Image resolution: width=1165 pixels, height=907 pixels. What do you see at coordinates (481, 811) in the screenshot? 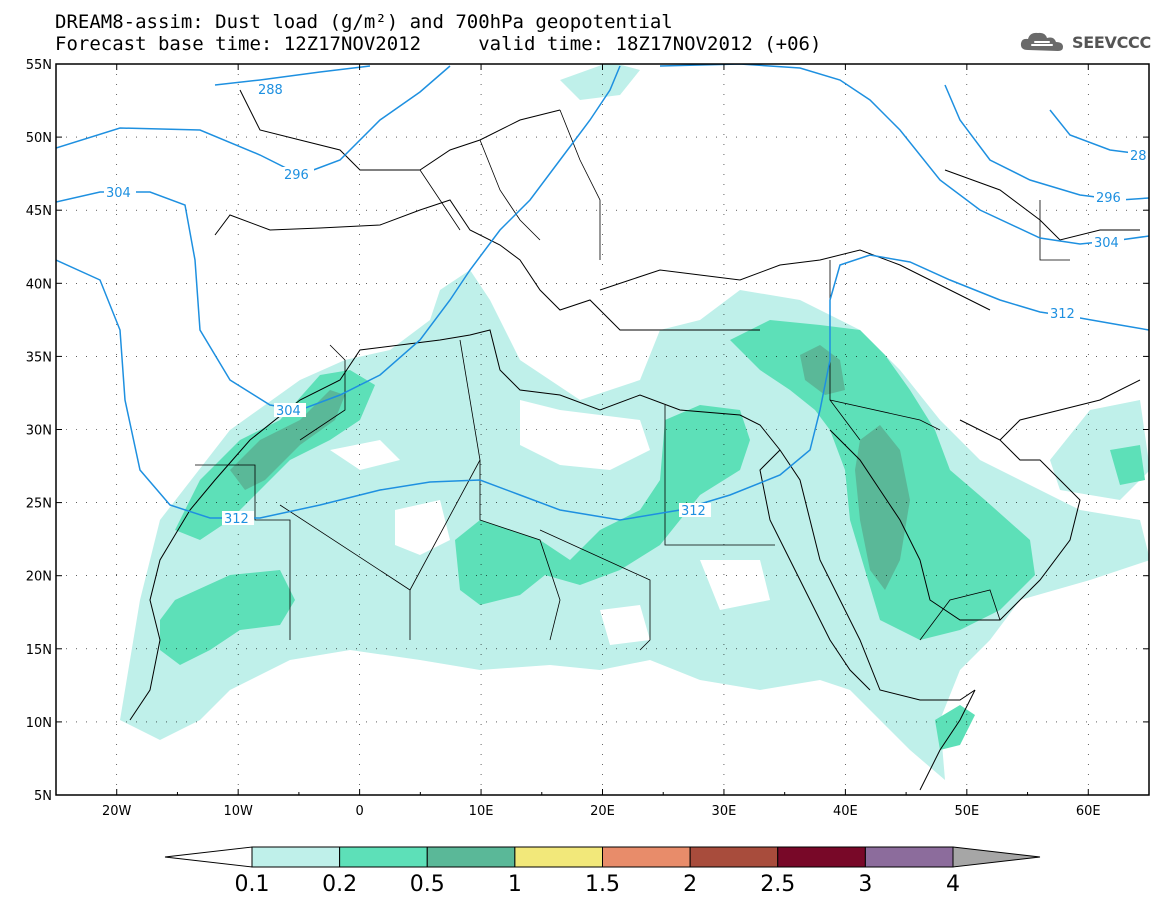
I see `lon-tick-label: 10E` at bounding box center [481, 811].